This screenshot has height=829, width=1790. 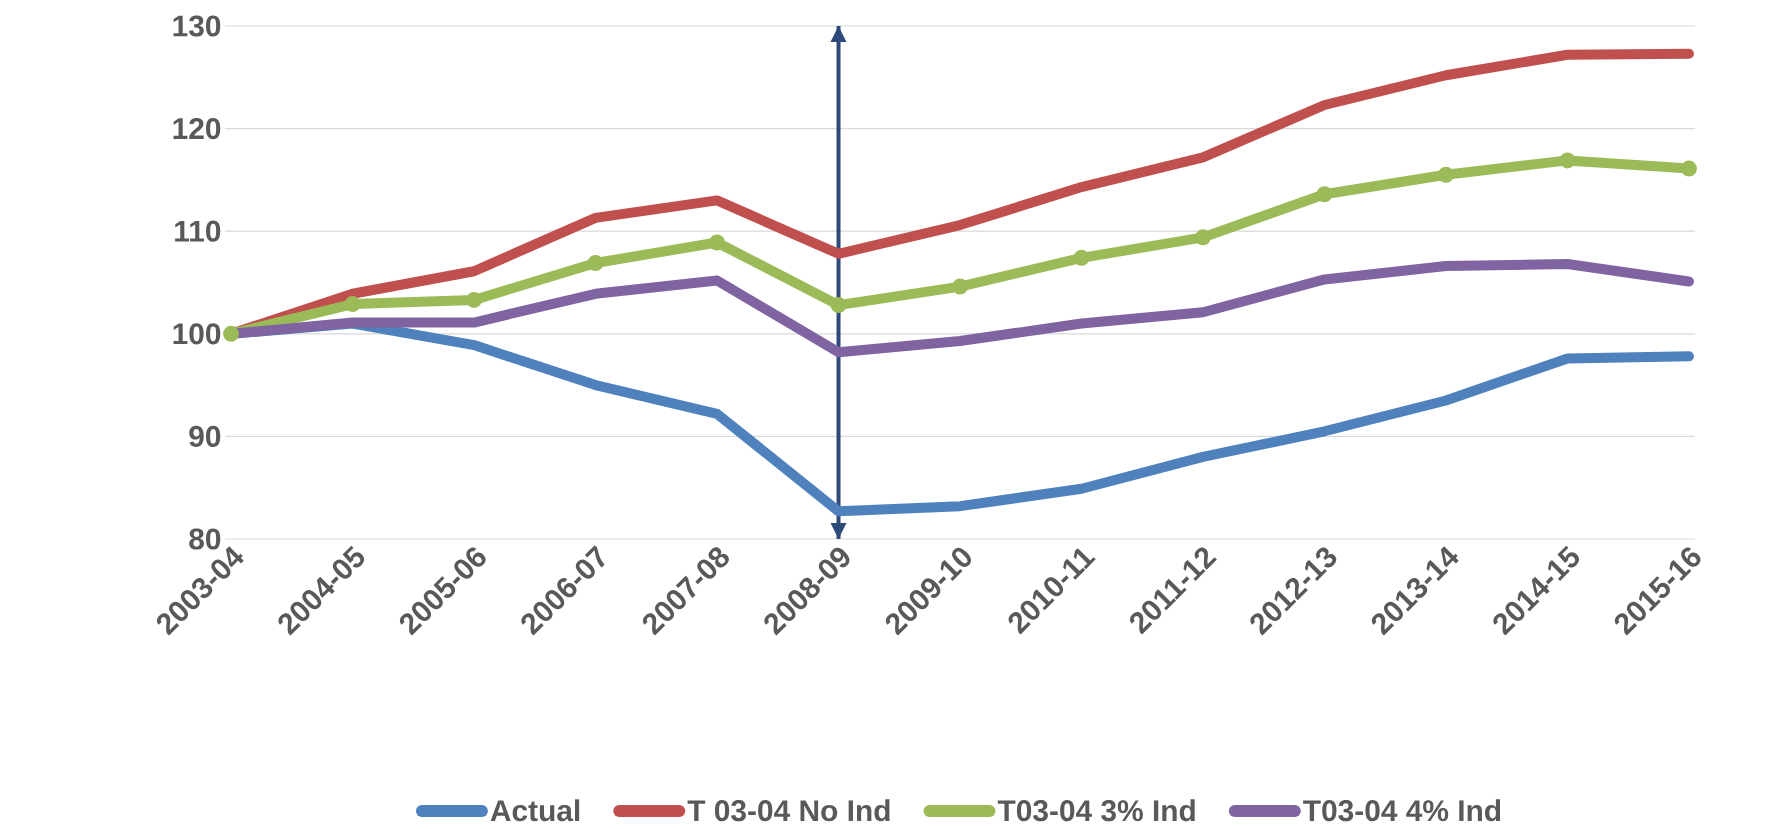 What do you see at coordinates (198, 231) in the screenshot?
I see `y-tick-label: 110` at bounding box center [198, 231].